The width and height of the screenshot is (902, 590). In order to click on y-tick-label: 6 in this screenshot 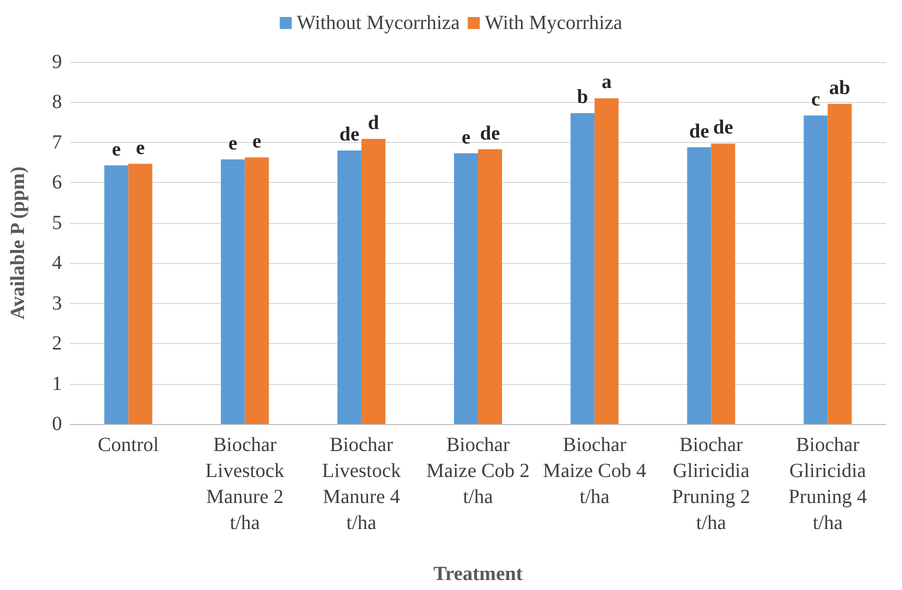, I will do `click(57, 183)`.